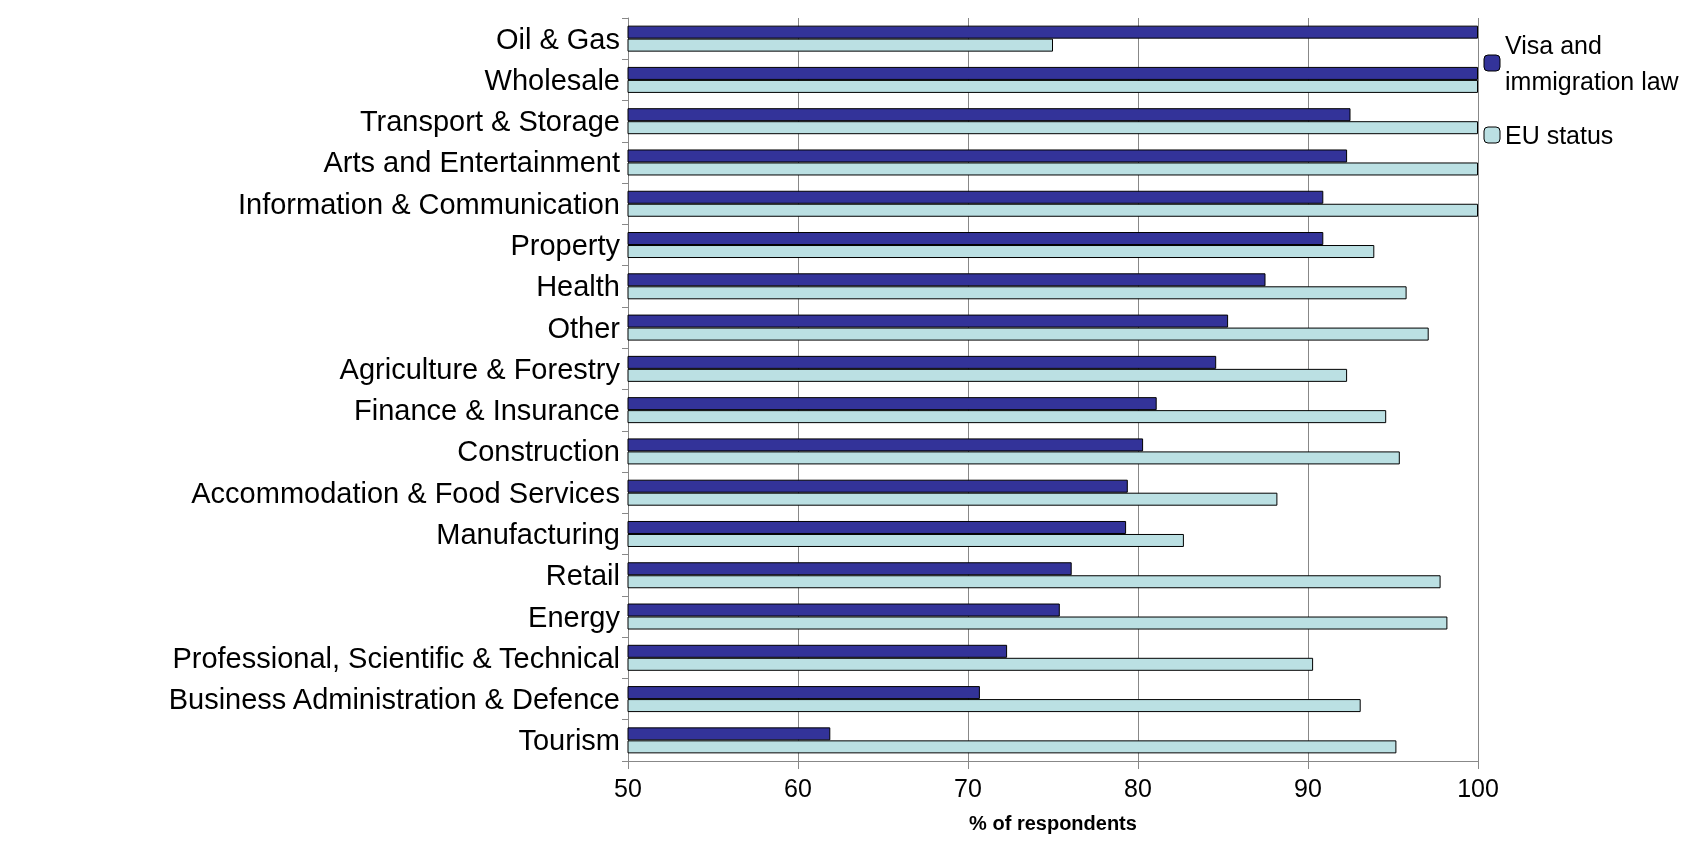 The height and width of the screenshot is (861, 1696). What do you see at coordinates (565, 245) in the screenshot?
I see `y-tick-label: Property` at bounding box center [565, 245].